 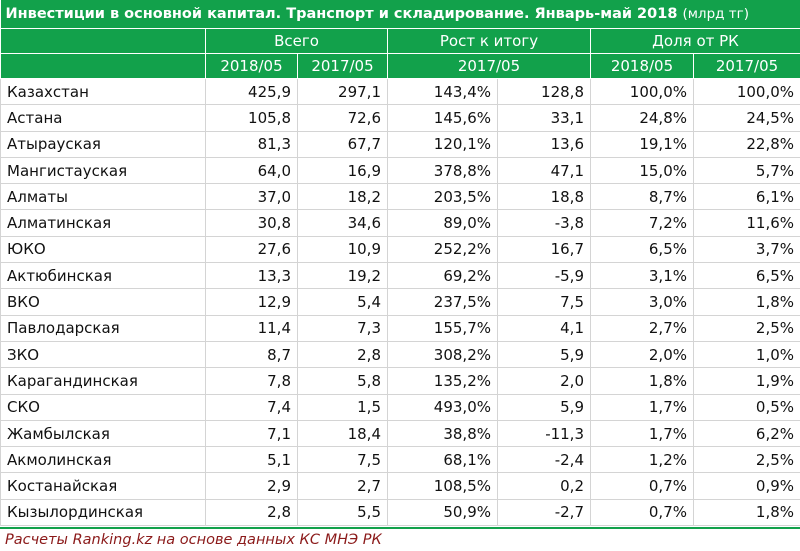 I want to click on value-cell: 143,4%, so click(x=442, y=91).